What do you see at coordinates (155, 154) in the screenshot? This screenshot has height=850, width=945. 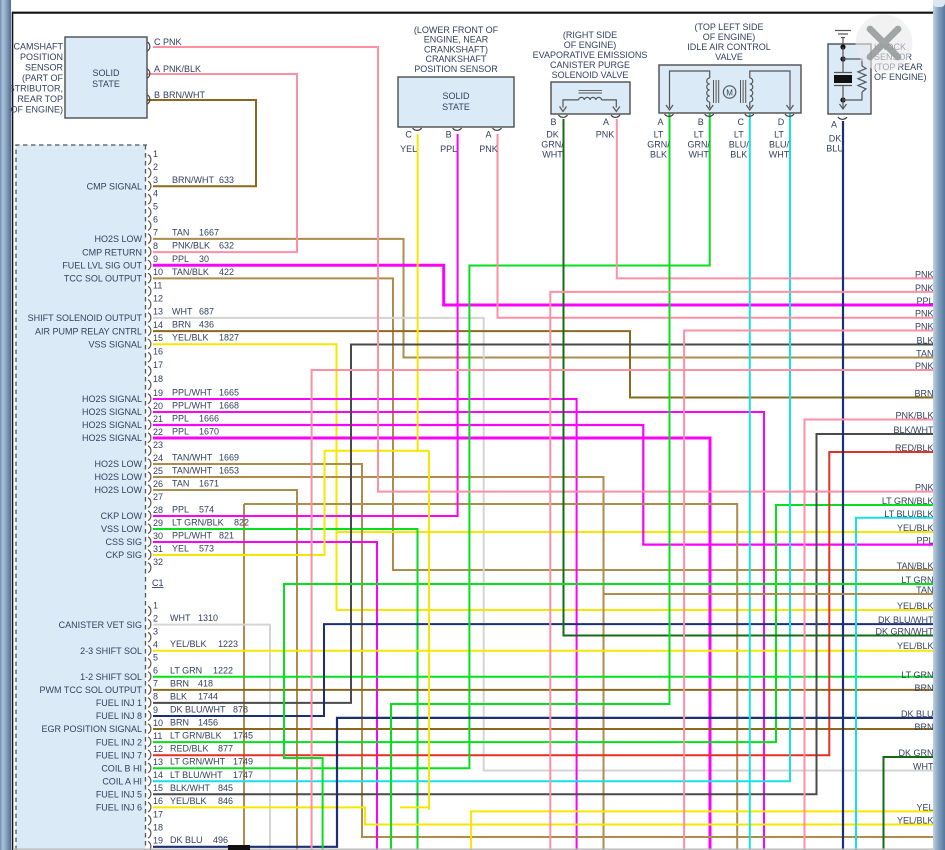 I see `svg-text: 1` at bounding box center [155, 154].